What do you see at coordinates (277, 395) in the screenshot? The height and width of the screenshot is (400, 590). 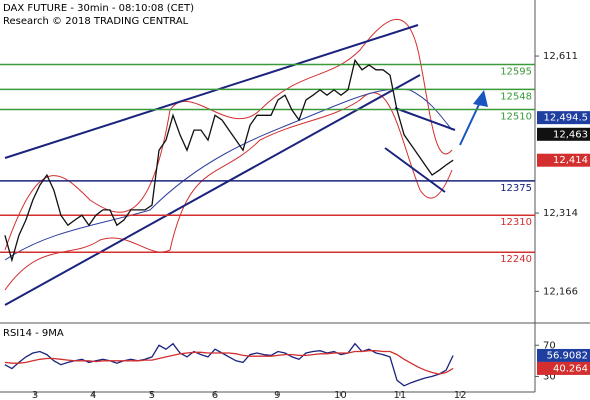 I see `x-tick-label: 9` at bounding box center [277, 395].